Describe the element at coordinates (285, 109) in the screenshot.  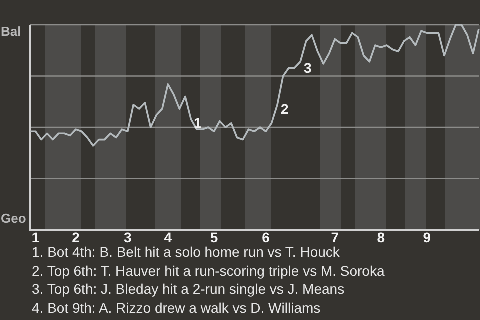
I see `annotation: 2` at that location.